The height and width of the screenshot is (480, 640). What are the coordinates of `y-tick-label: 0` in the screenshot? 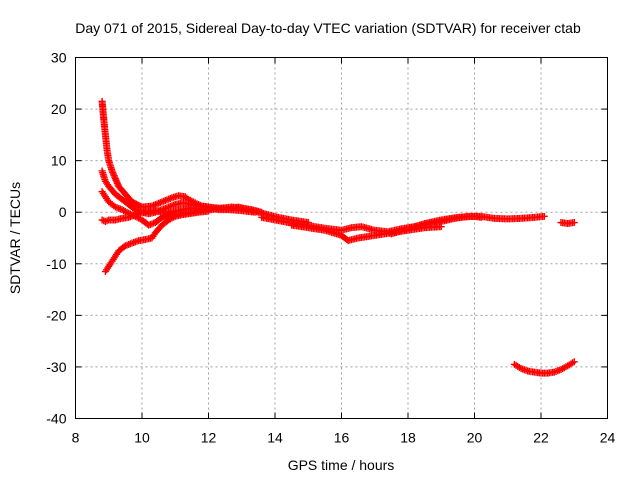 It's located at (63, 212).